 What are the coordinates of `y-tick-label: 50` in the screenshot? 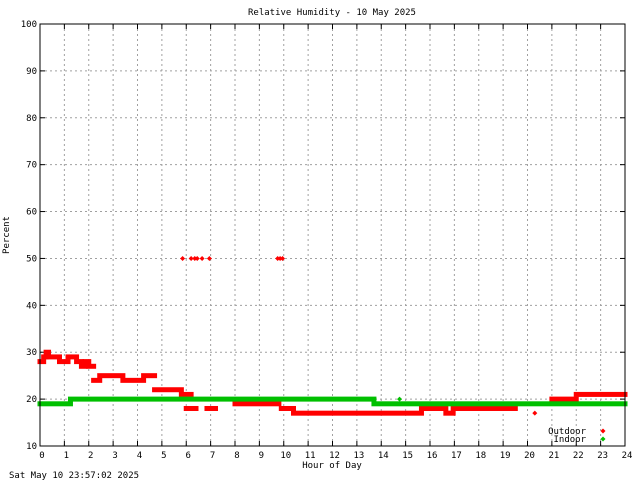 It's located at (31, 259).